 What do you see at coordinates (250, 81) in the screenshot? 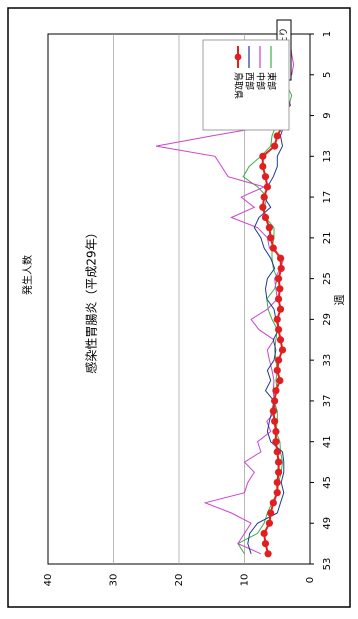
I see `legend-label: 西部` at bounding box center [250, 81].